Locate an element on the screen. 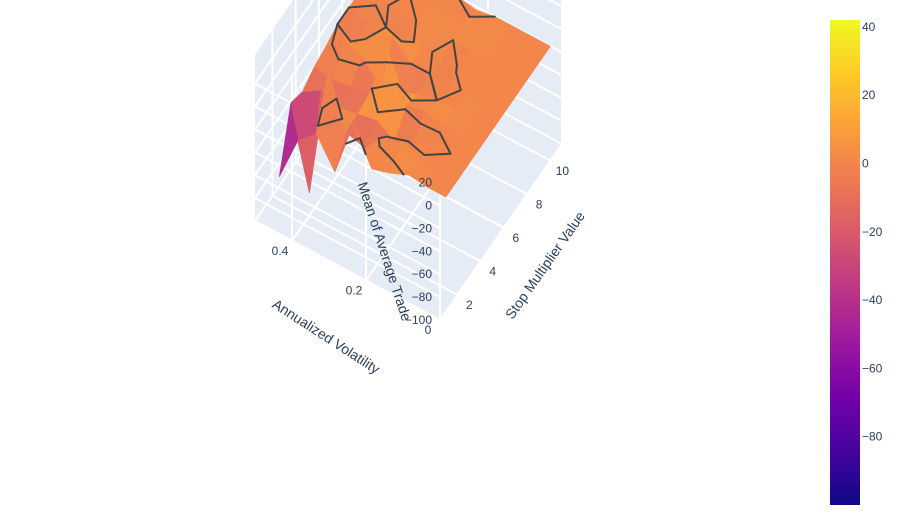 The width and height of the screenshot is (900, 525). tick-labels: 2 4 6 8 10 0 0.2 0.4 −100 −80 −60 −40 −20 0 20 is located at coordinates (421, 250).